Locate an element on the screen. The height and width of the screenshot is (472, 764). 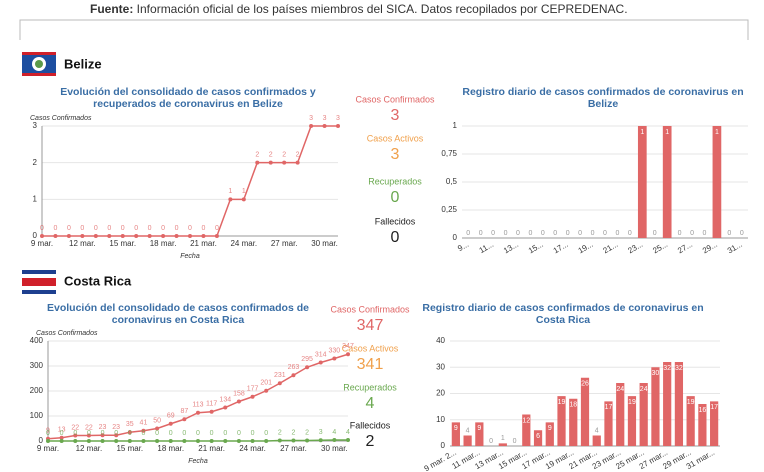
data-label: 41 is located at coordinates (144, 423).